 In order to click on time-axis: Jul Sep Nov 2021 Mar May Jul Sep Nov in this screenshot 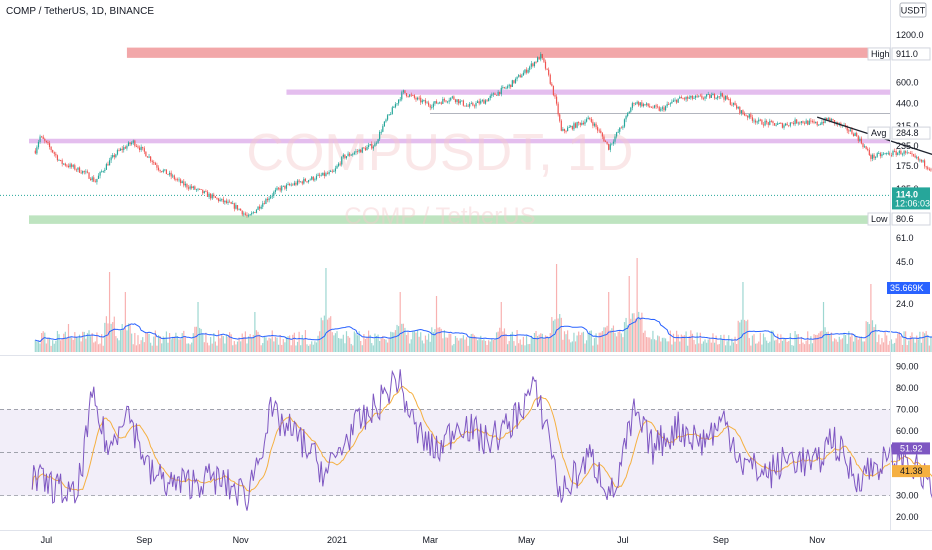, I will do `click(433, 540)`.